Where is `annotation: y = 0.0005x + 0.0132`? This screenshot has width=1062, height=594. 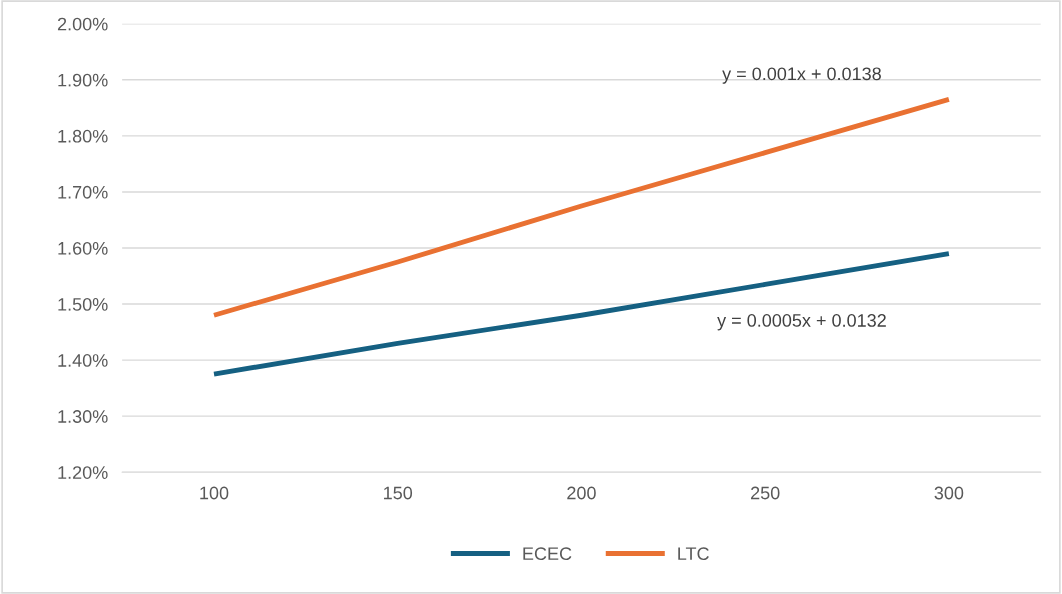
annotation: y = 0.0005x + 0.0132 is located at coordinates (801, 322).